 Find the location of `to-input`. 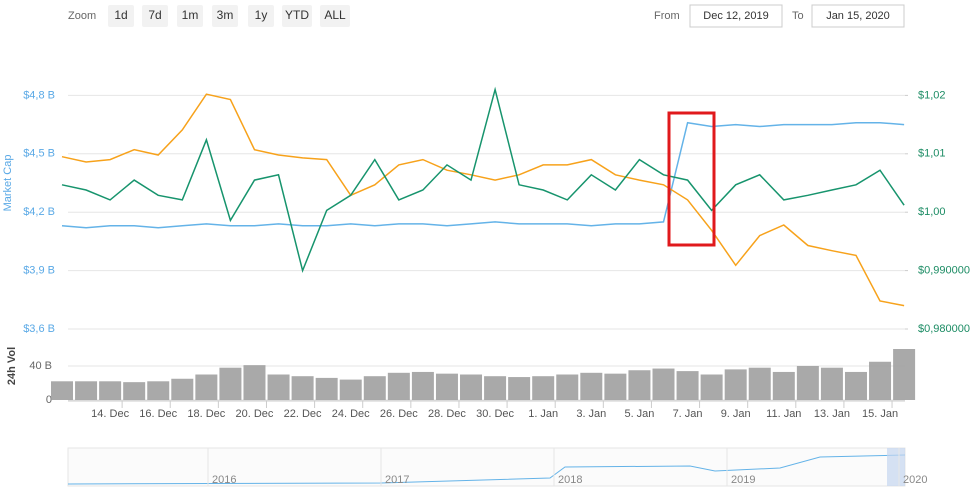

to-input is located at coordinates (858, 16).